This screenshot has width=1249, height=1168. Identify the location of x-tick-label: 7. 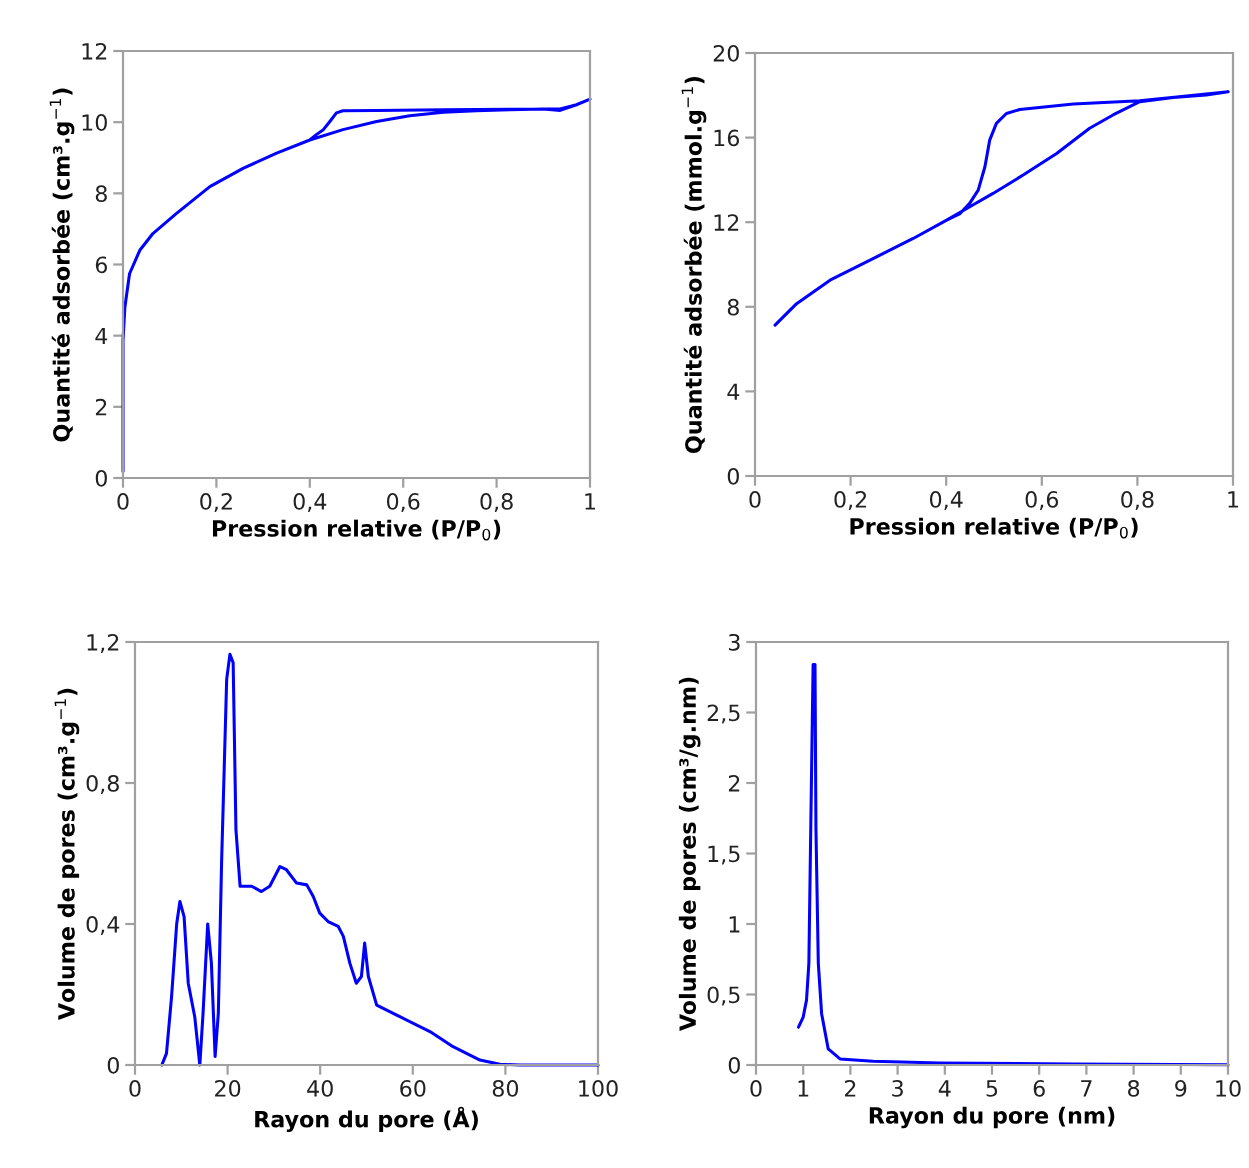
(1086, 1088).